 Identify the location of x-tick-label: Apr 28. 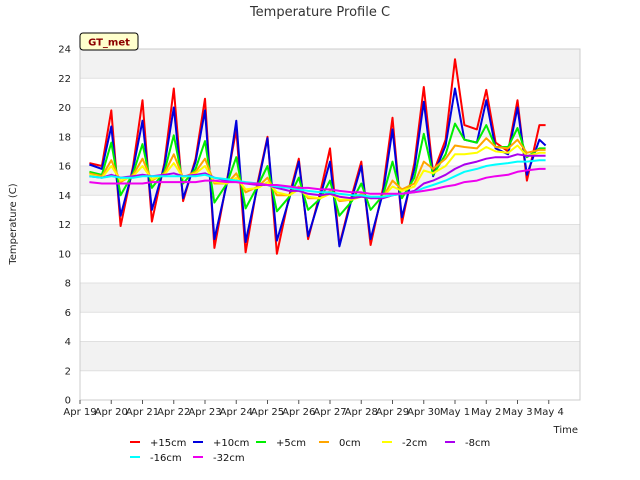
(361, 412).